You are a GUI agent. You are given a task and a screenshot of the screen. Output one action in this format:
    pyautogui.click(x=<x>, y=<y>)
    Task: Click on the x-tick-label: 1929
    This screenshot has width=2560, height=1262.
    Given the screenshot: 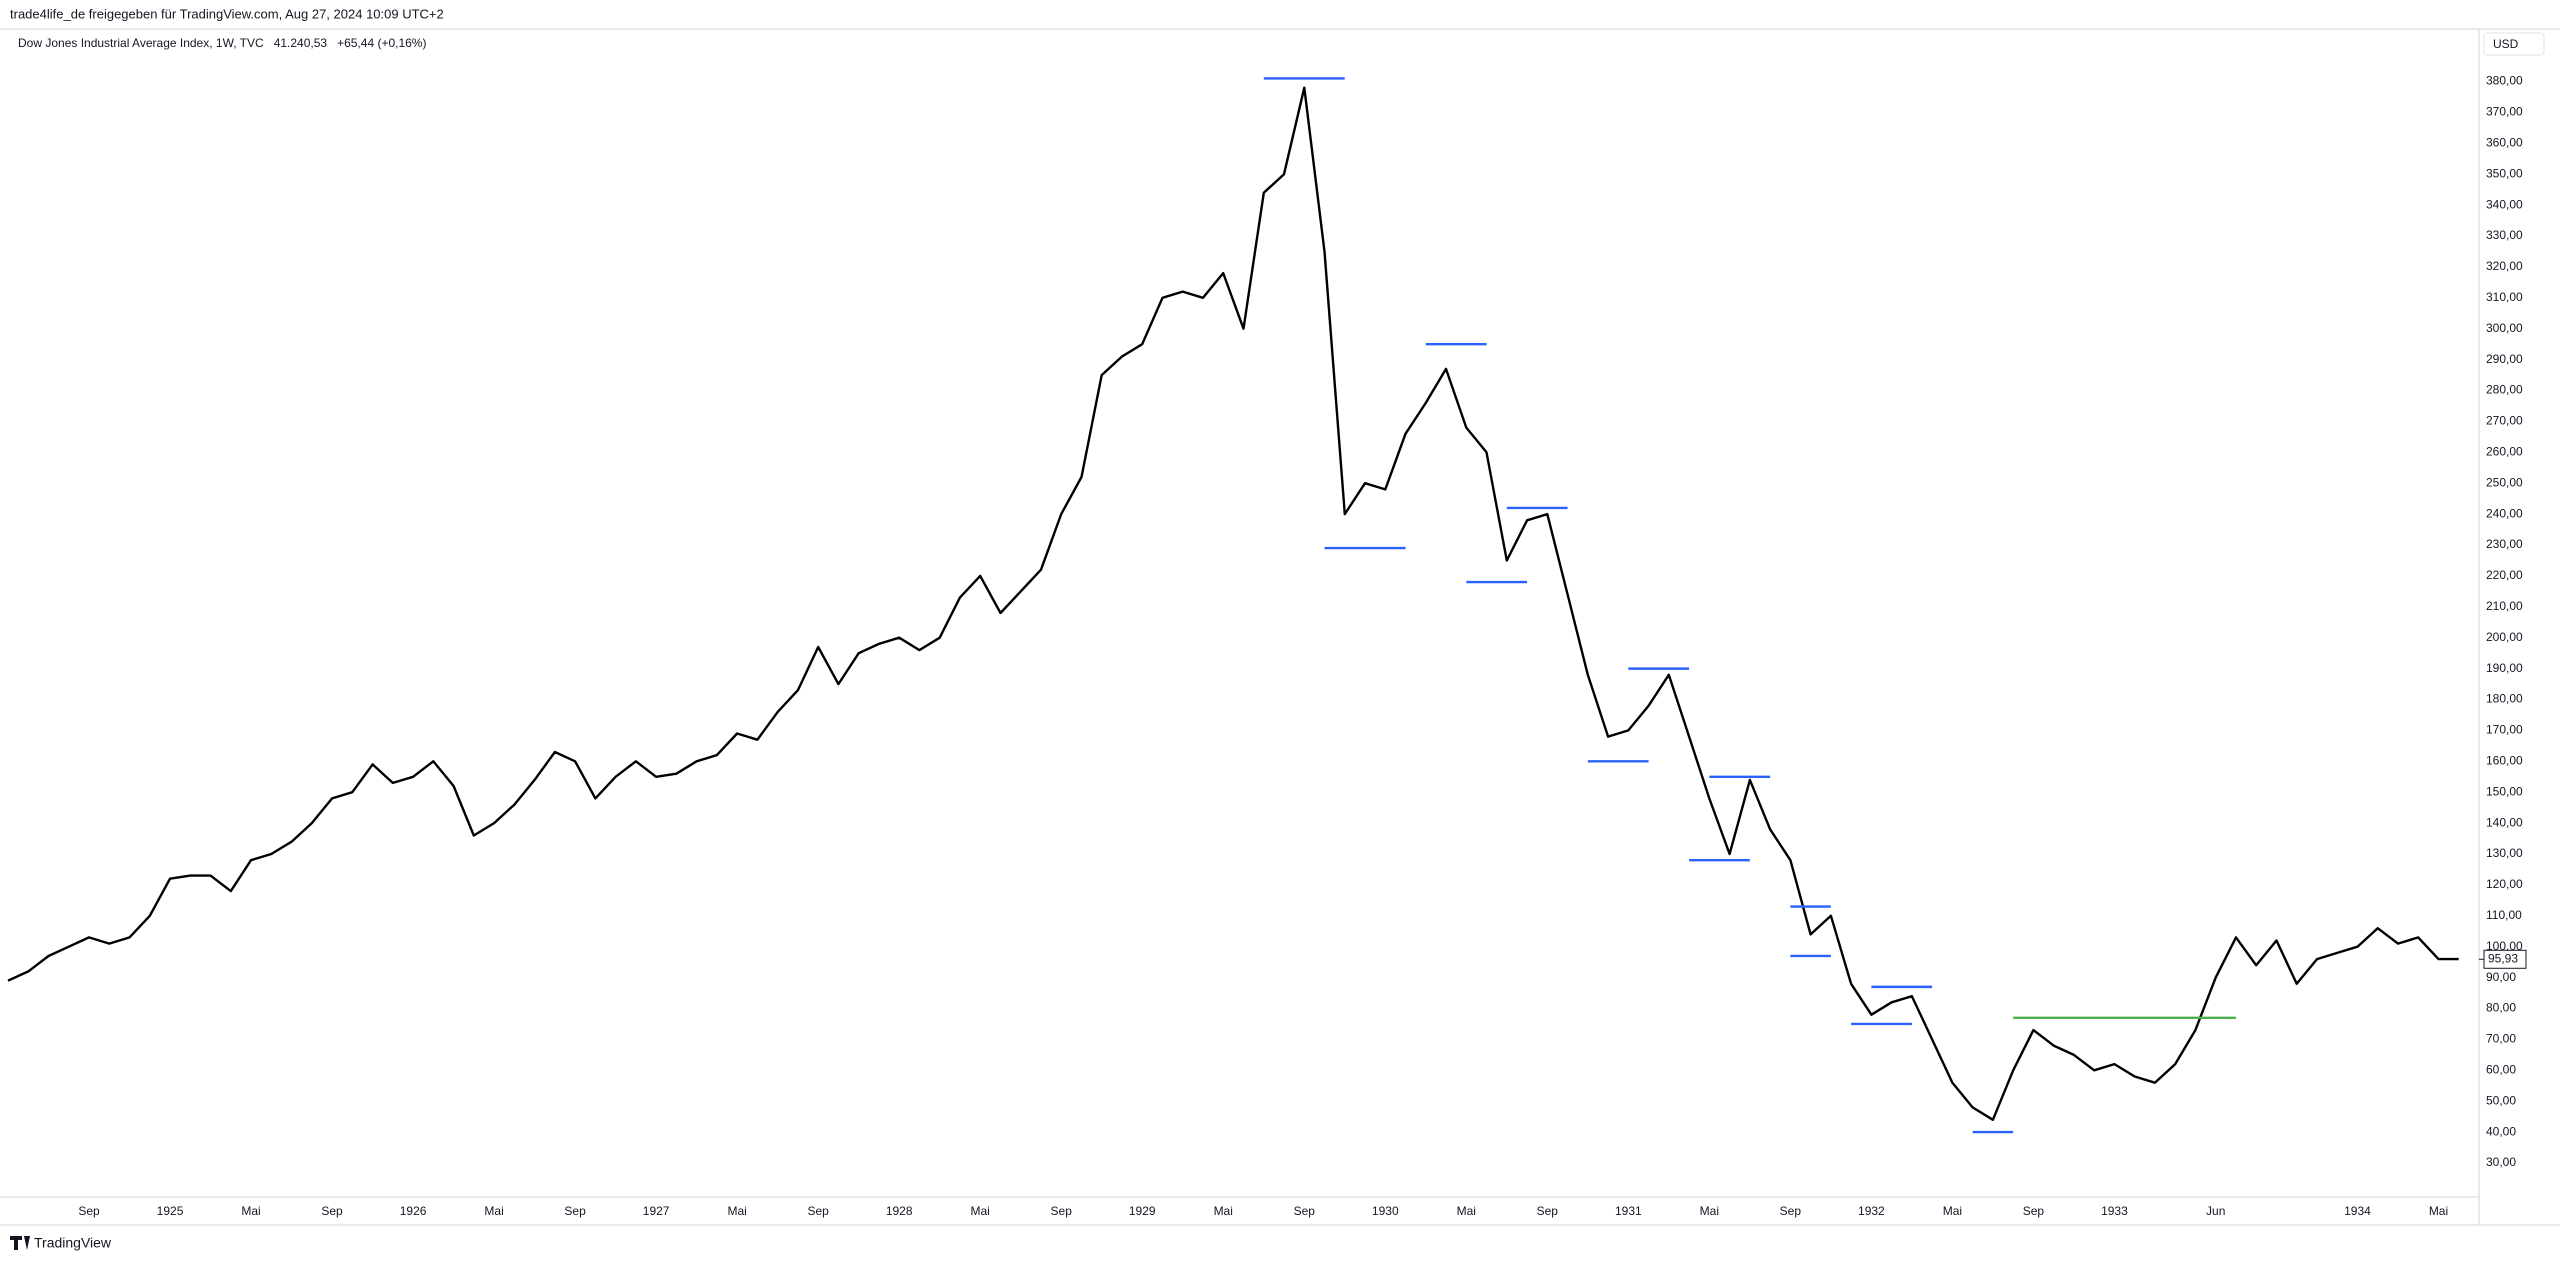 What is the action you would take?
    pyautogui.click(x=1142, y=1211)
    